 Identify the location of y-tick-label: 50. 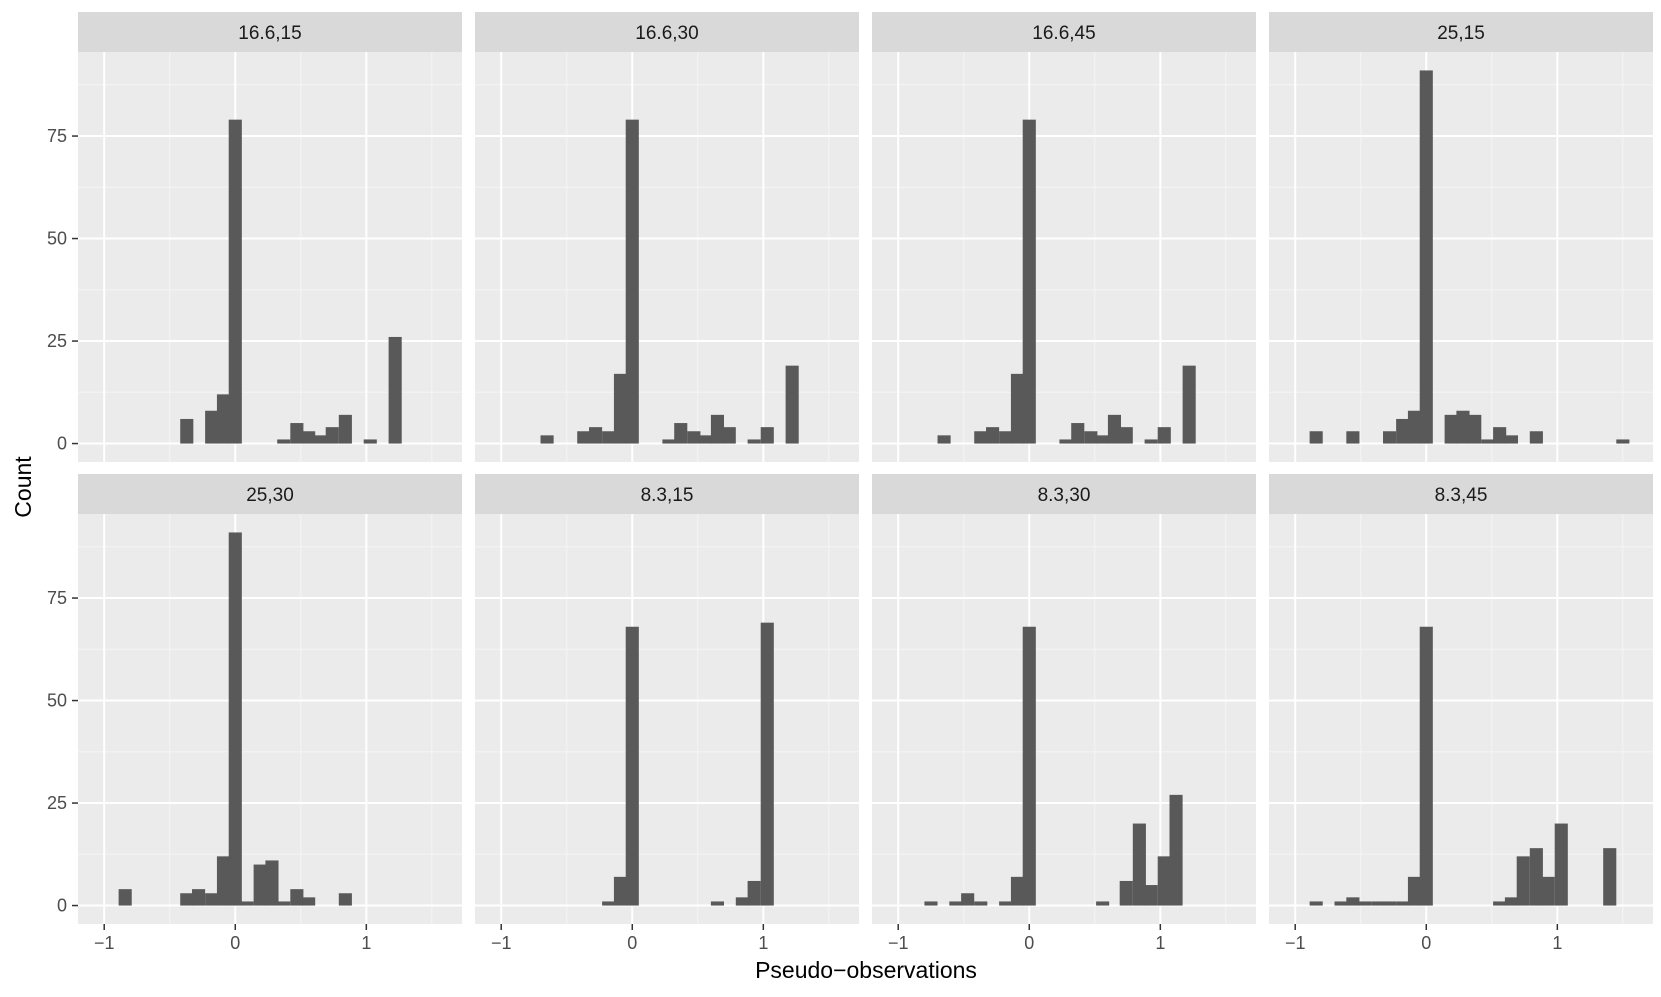
(57, 239).